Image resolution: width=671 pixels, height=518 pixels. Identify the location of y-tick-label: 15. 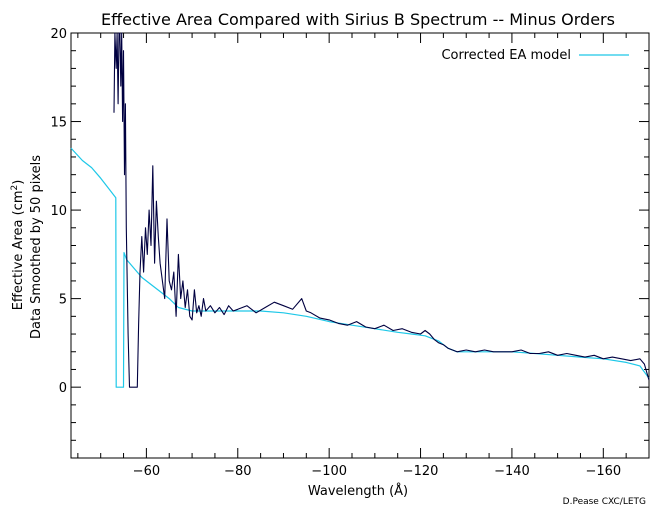
(58, 123).